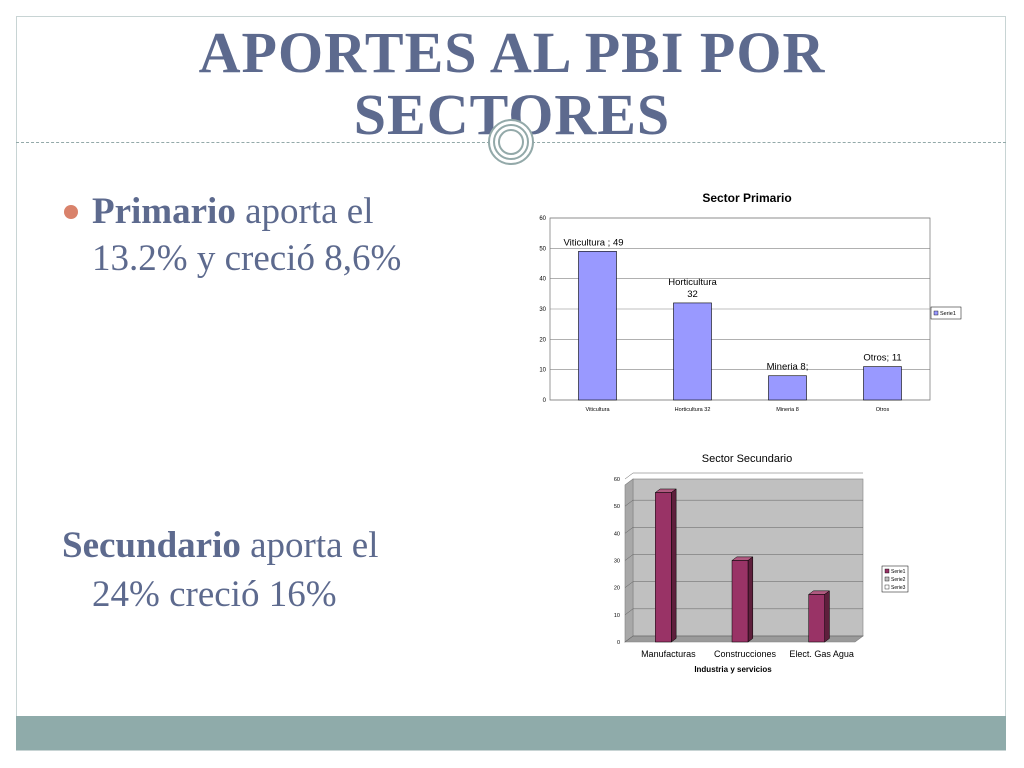 Image resolution: width=1024 pixels, height=768 pixels. What do you see at coordinates (747, 459) in the screenshot?
I see `chart-title: Sector Secundario` at bounding box center [747, 459].